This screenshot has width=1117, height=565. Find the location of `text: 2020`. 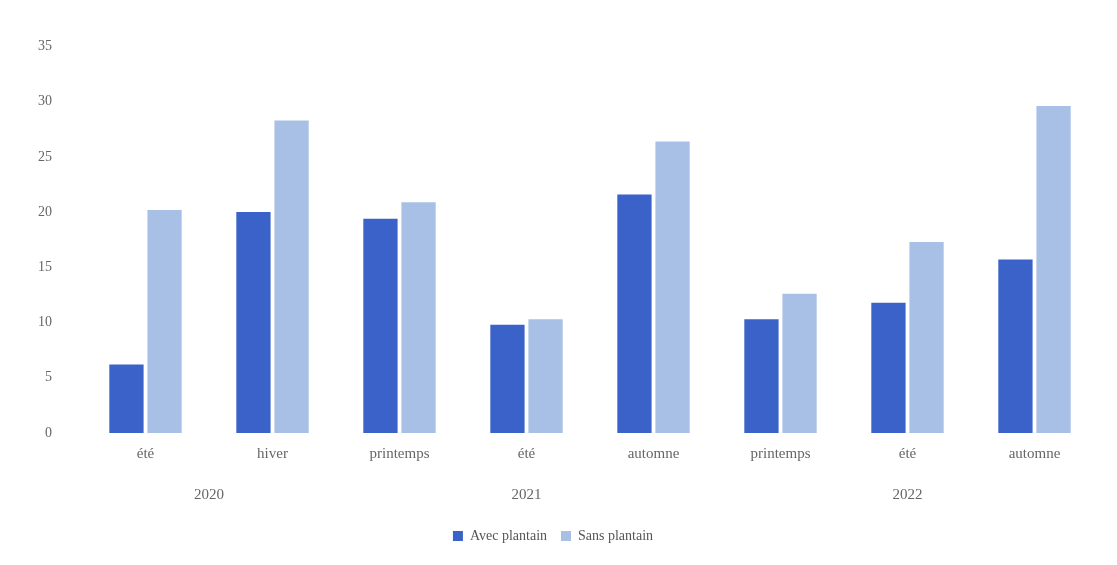

text: 2020 is located at coordinates (209, 493).